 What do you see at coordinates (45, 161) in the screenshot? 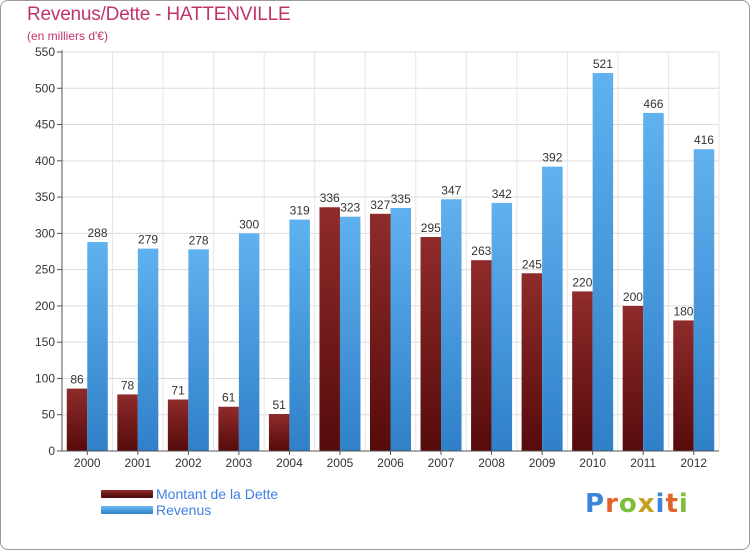
I see `y-tick-label: 400` at bounding box center [45, 161].